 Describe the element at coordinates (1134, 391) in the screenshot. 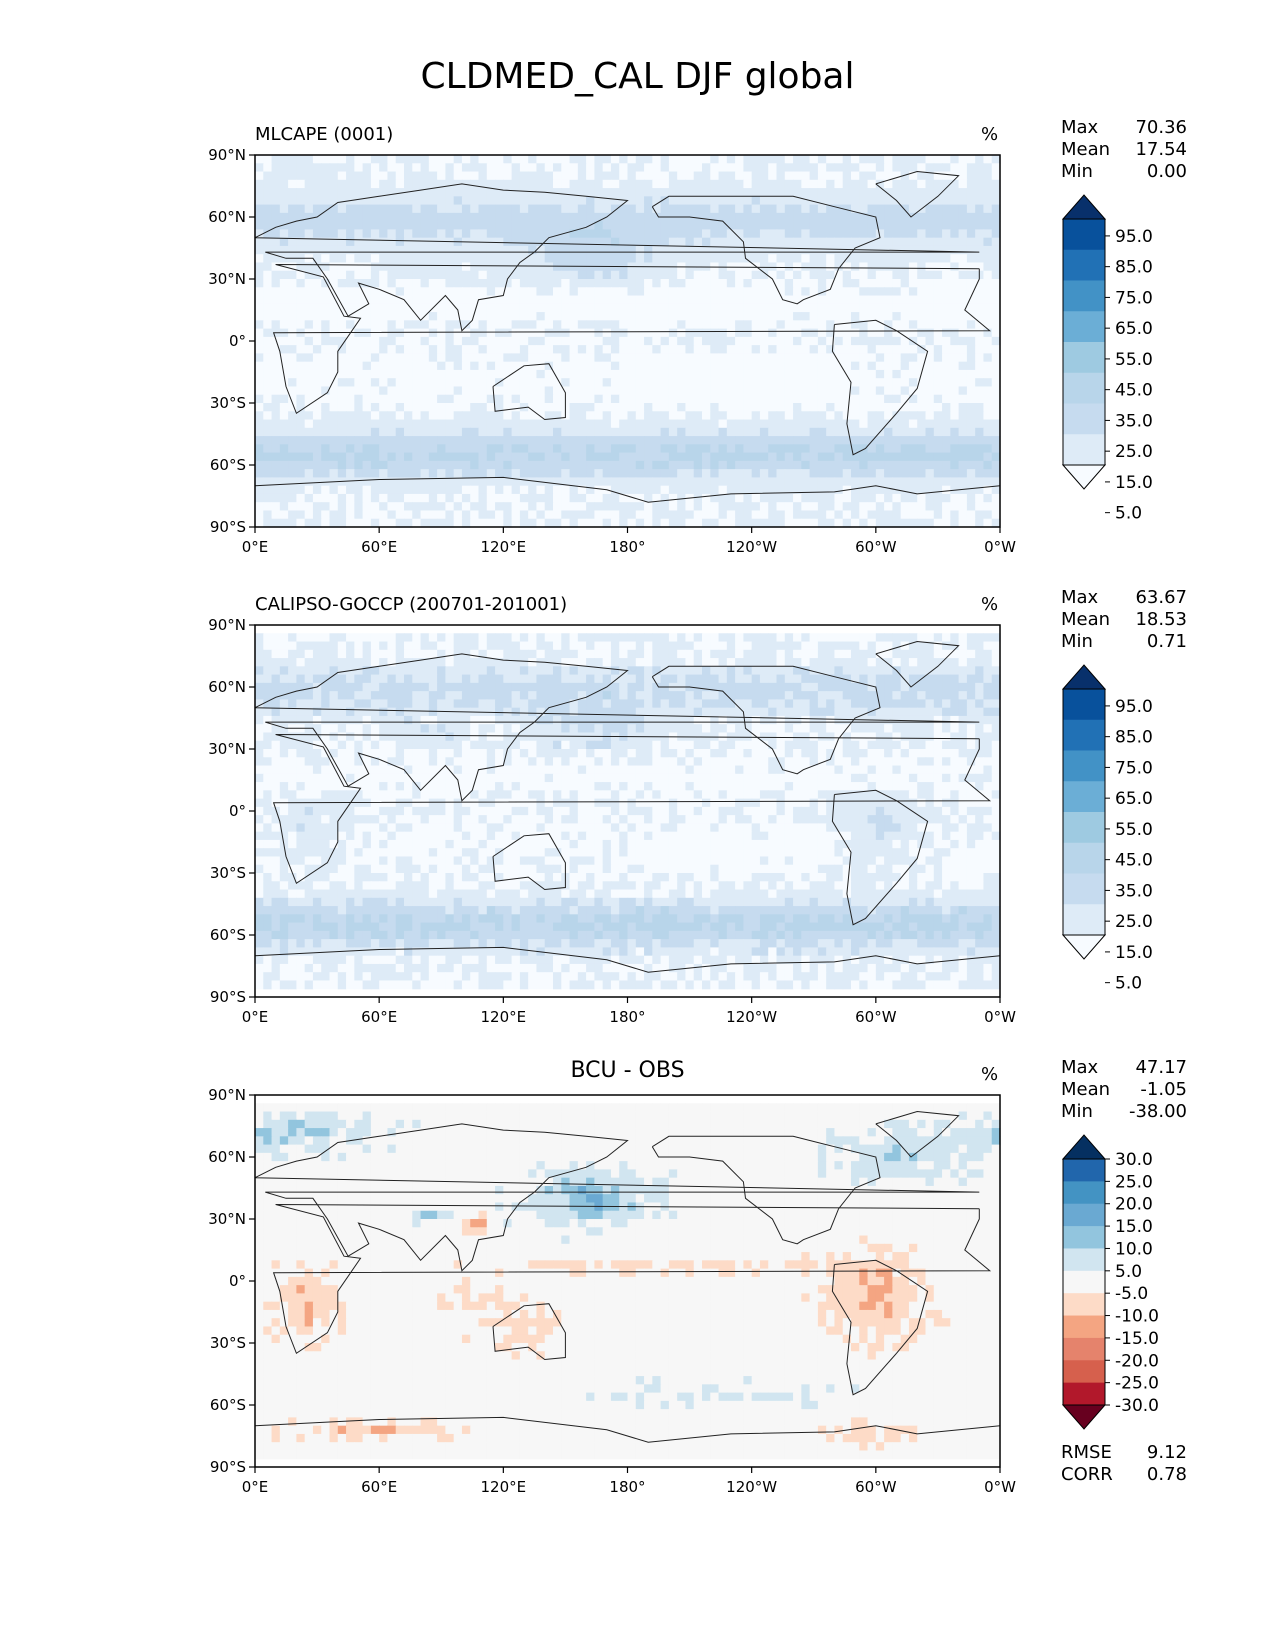

I see `colorbar-tick-label: 45.0` at that location.